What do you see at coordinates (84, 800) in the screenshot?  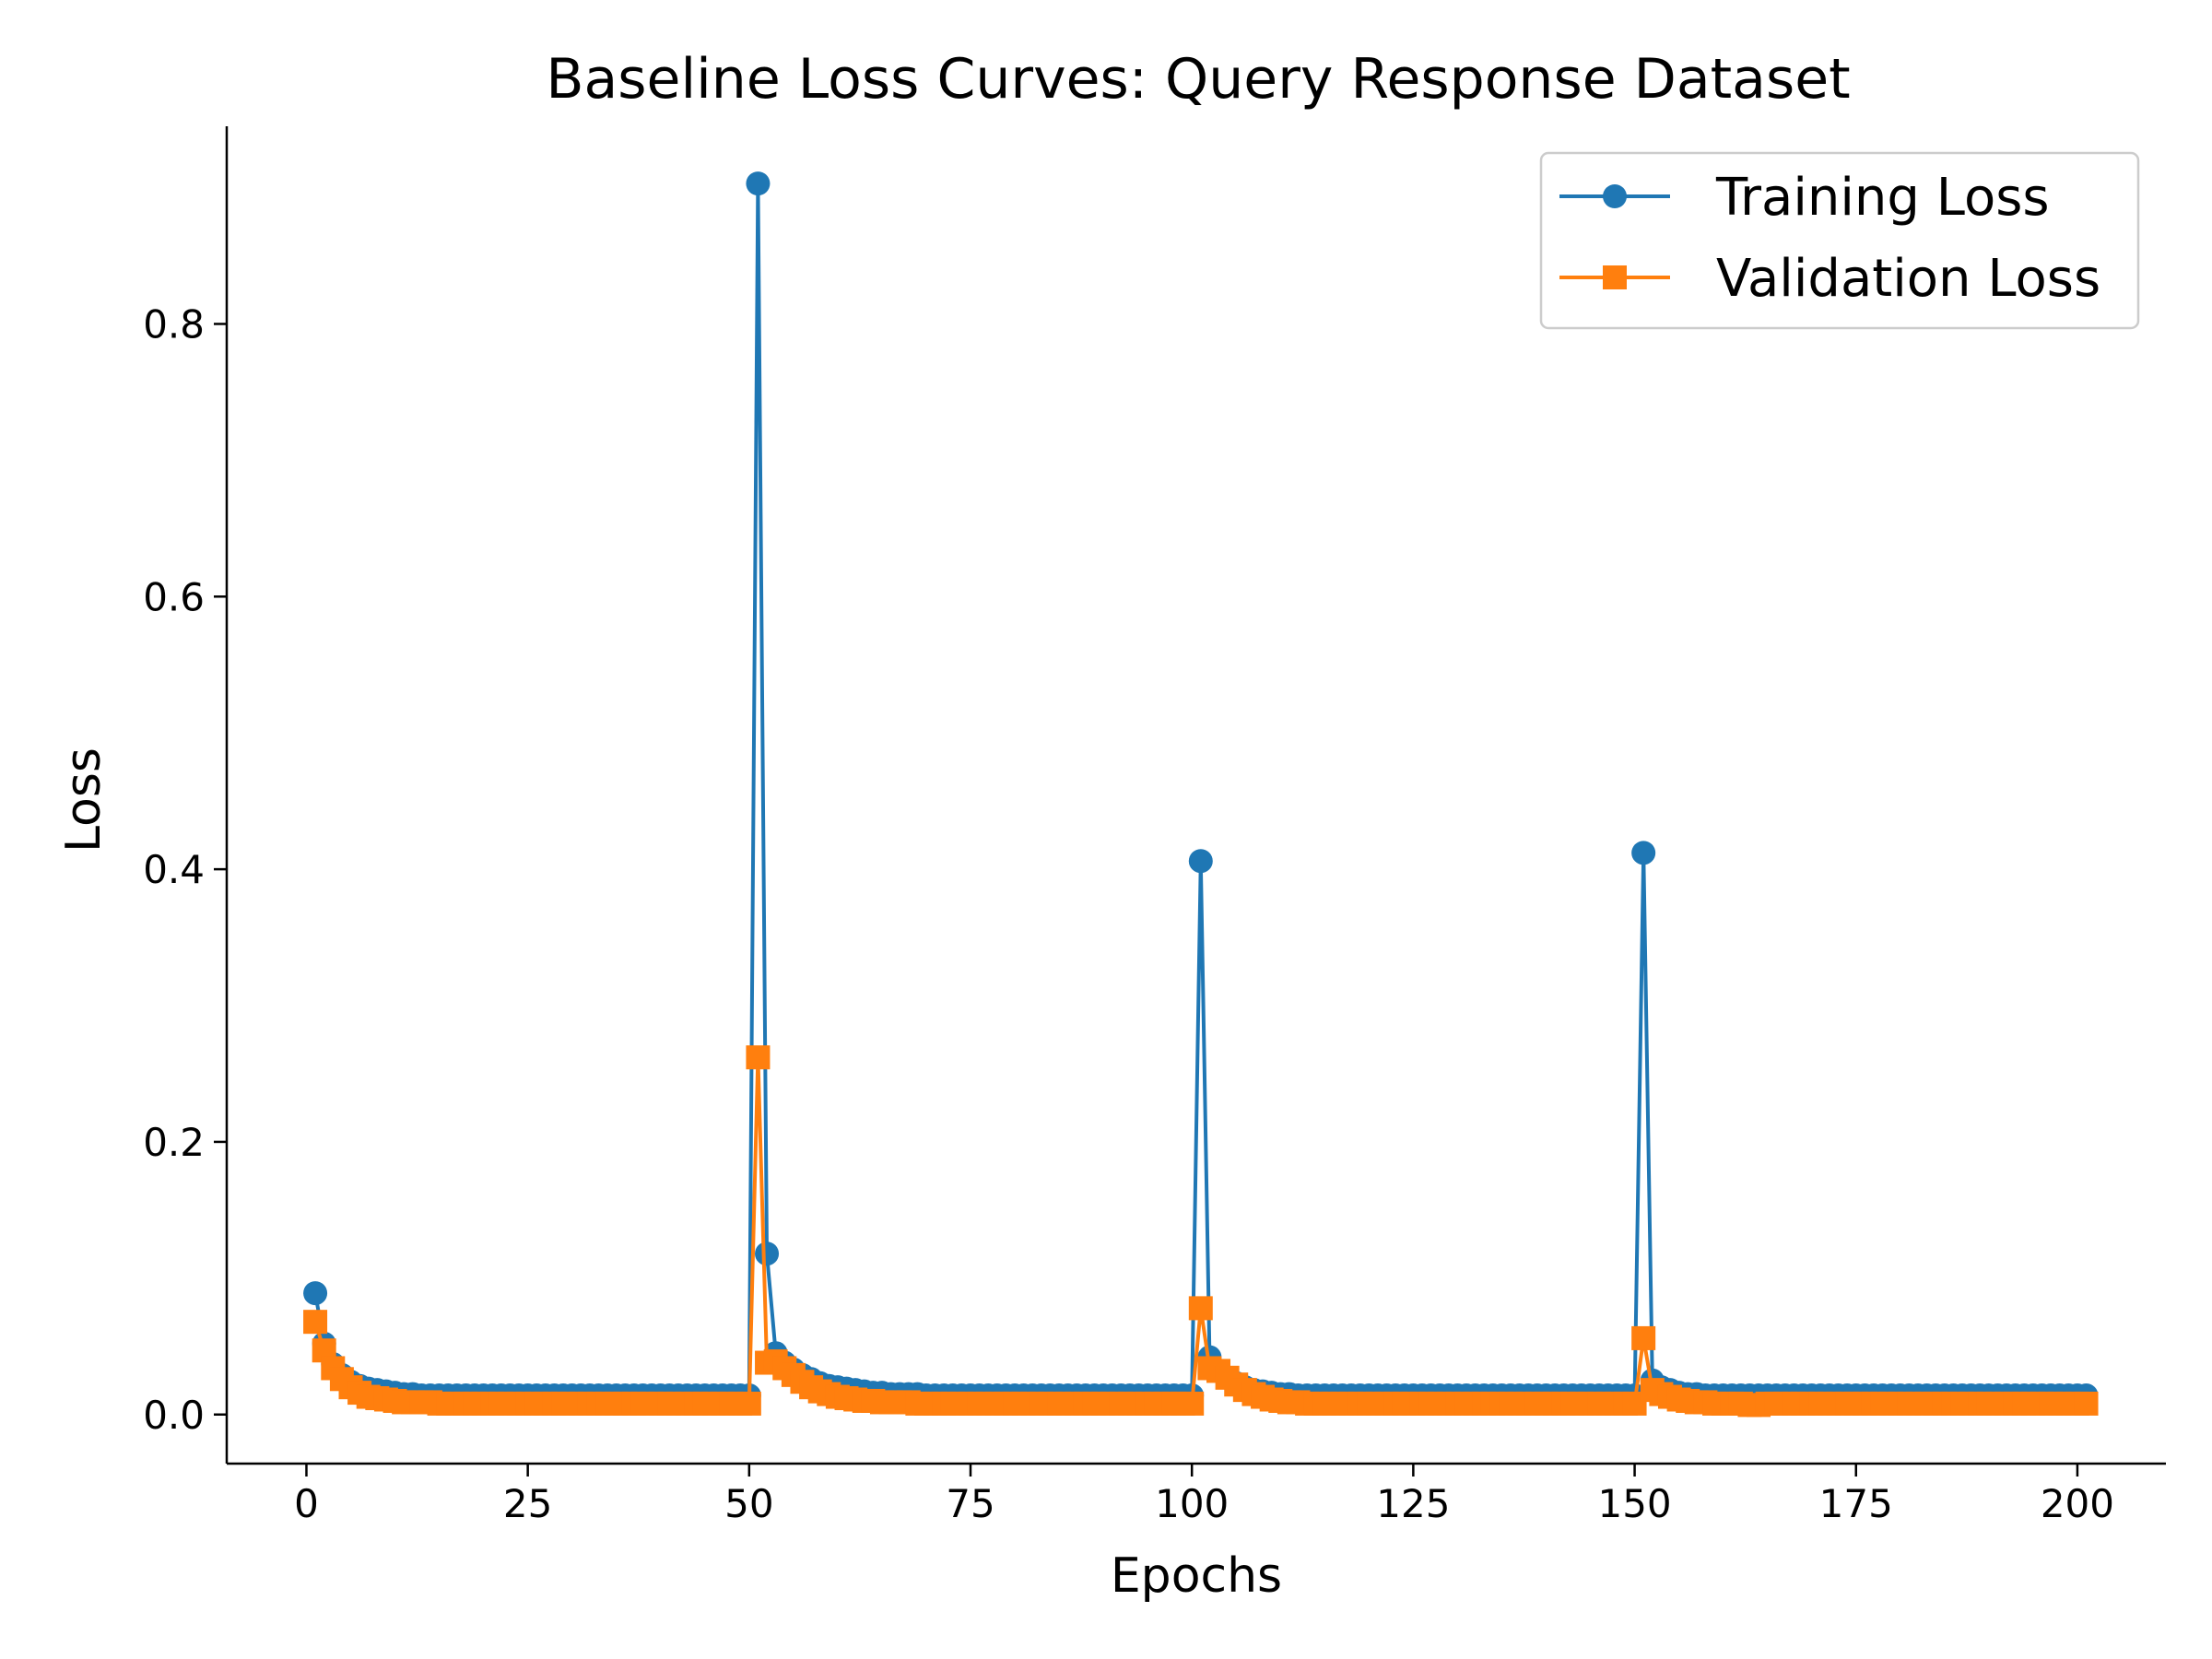 I see `y-axis-label: Loss` at bounding box center [84, 800].